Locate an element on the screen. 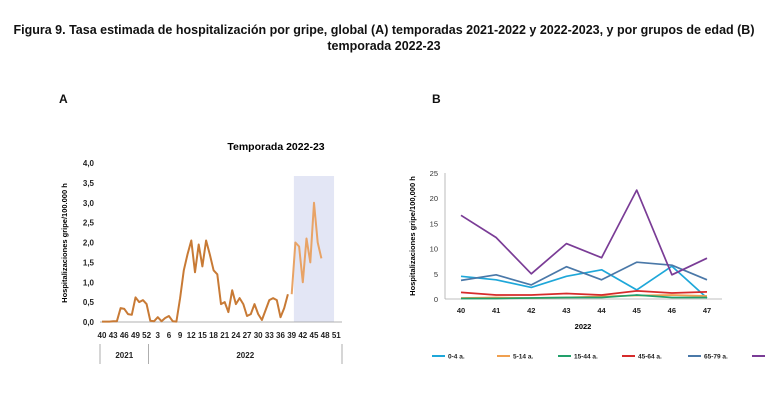 The image size is (768, 409). legend-label: 65-79 a. is located at coordinates (716, 357).